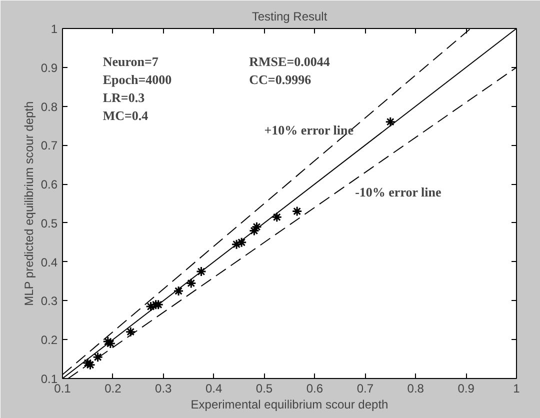 This screenshot has width=540, height=418. What do you see at coordinates (137, 88) in the screenshot?
I see `annotation: Neuron=7 Epoch=4000 LR=0.3 MC=0.4` at bounding box center [137, 88].